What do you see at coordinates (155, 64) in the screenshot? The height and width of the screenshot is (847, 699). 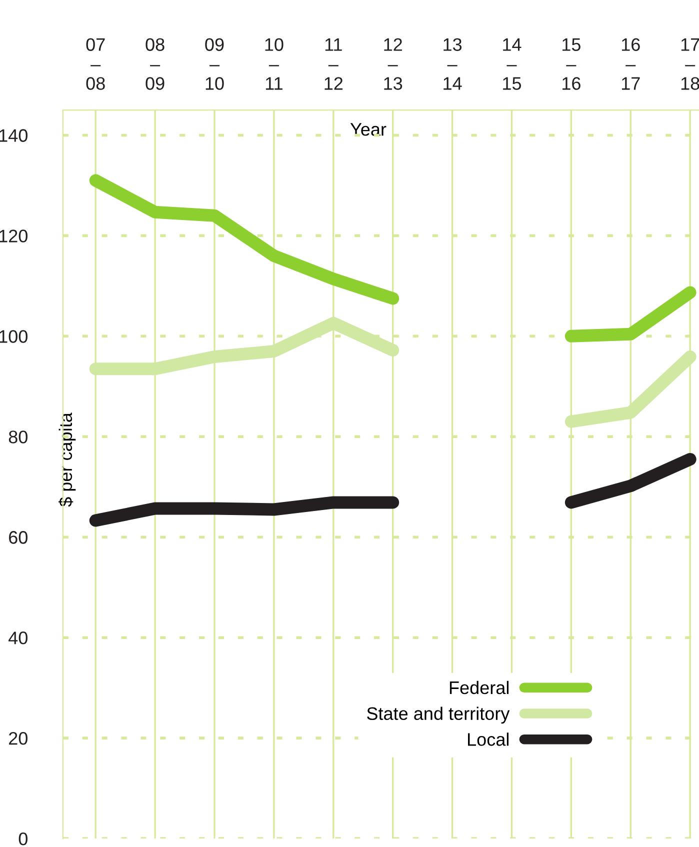 I see `x-tick-label: 08 – 09` at bounding box center [155, 64].